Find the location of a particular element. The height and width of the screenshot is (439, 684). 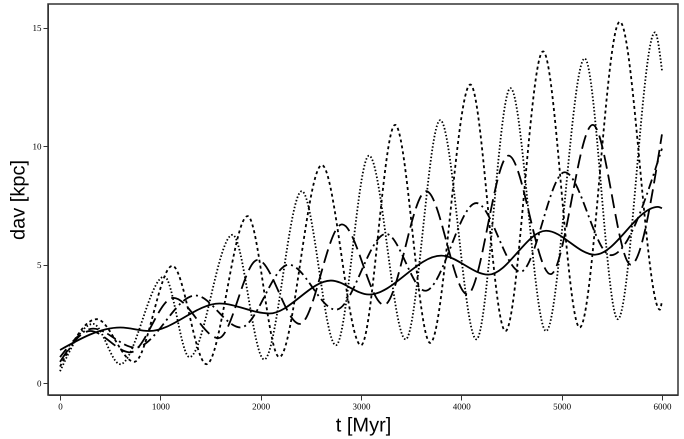

y-tick-label: 0 is located at coordinates (39, 383).